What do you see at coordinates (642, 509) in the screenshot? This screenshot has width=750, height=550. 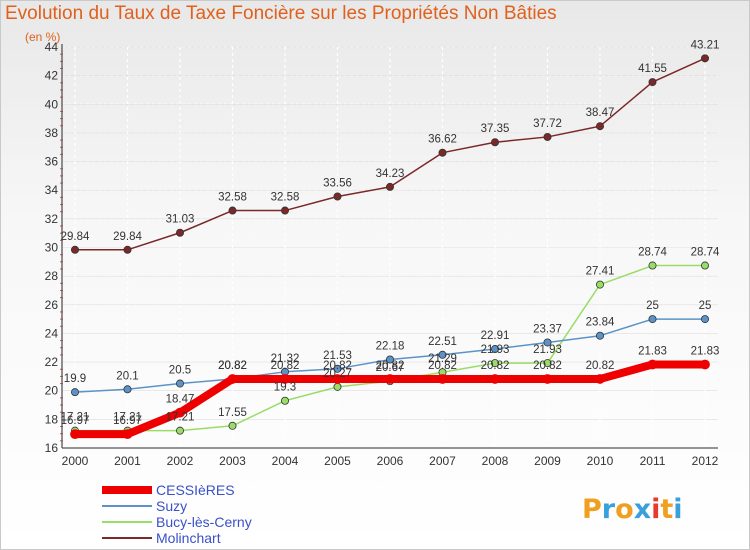 I see `logo-letter: x` at bounding box center [642, 509].